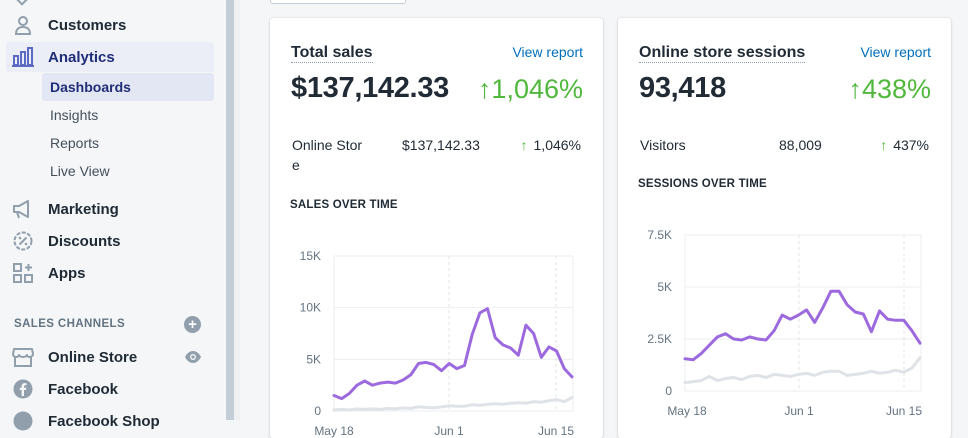  What do you see at coordinates (659, 339) in the screenshot?
I see `y-tick-label: 2.5K` at bounding box center [659, 339].